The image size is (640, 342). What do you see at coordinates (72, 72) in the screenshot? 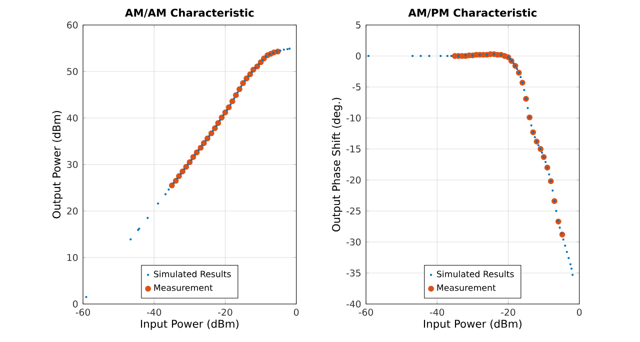
I see `y-tick-label: 50` at bounding box center [72, 72].